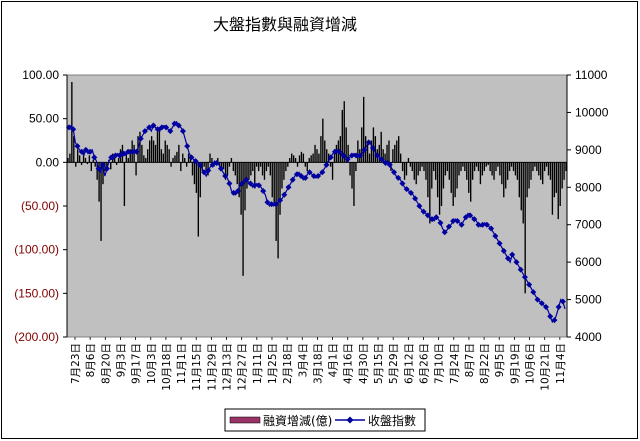 The width and height of the screenshot is (640, 441). Describe the element at coordinates (258, 363) in the screenshot. I see `x-tick-label: 1月11日` at that location.